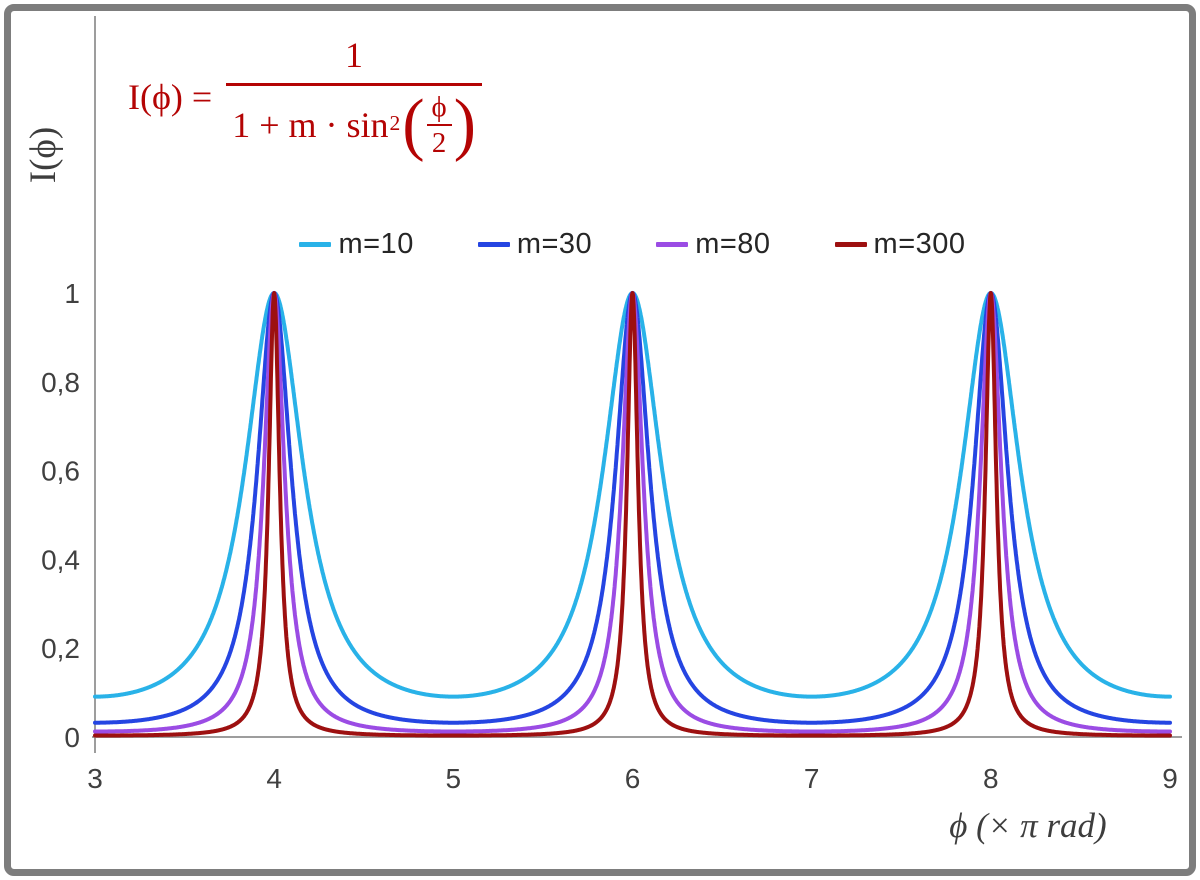 The height and width of the screenshot is (880, 1200). What do you see at coordinates (454, 778) in the screenshot?
I see `x-tick-label: 5` at bounding box center [454, 778].